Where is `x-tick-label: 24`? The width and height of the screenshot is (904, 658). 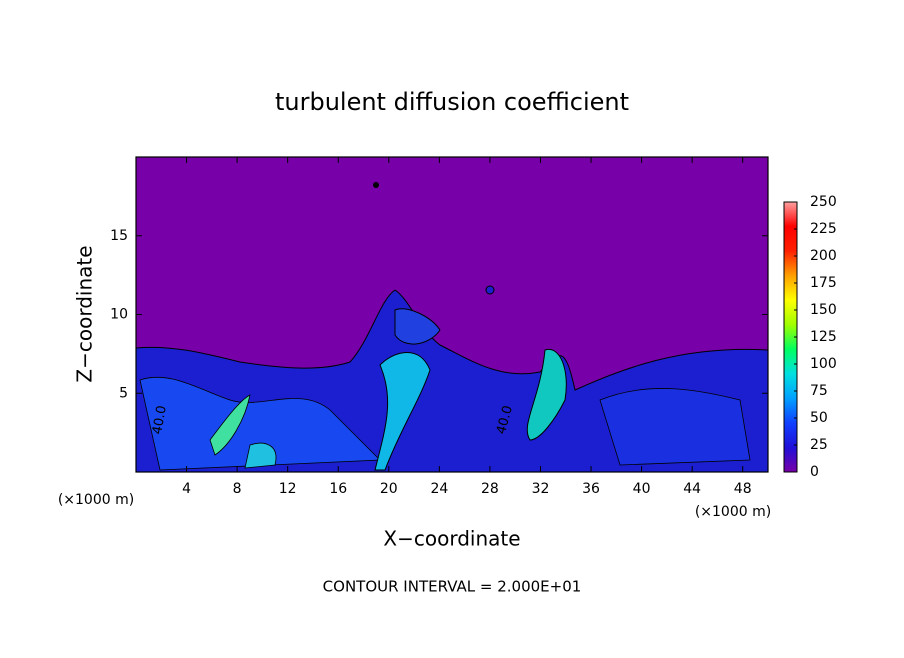
x-tick-label: 24 is located at coordinates (439, 489).